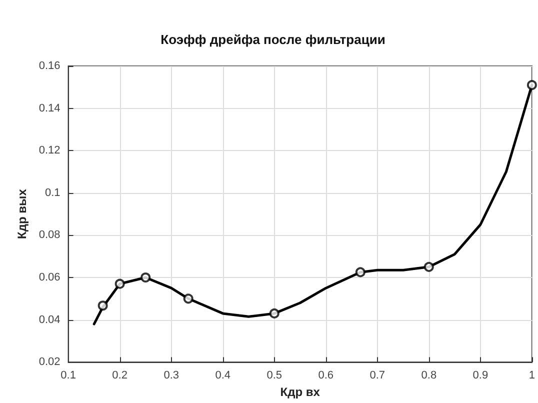 This screenshot has height=403, width=538. Describe the element at coordinates (326, 376) in the screenshot. I see `x-tick-label: 0.6` at that location.